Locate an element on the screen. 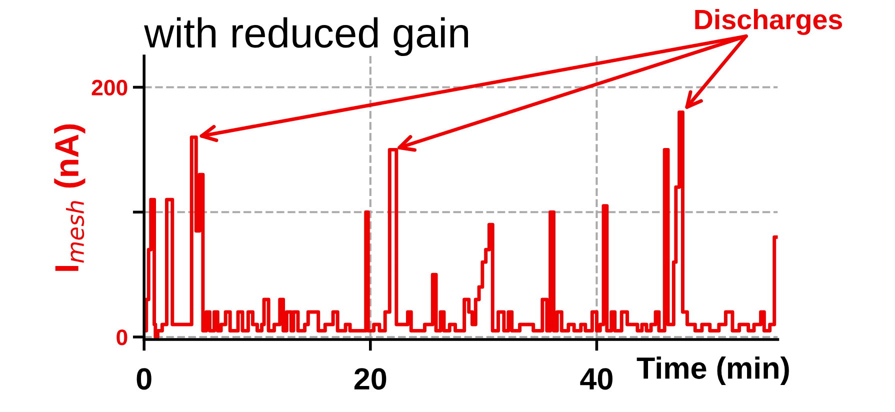 This screenshot has height=412, width=895. x-tick-label: 20 is located at coordinates (370, 379).